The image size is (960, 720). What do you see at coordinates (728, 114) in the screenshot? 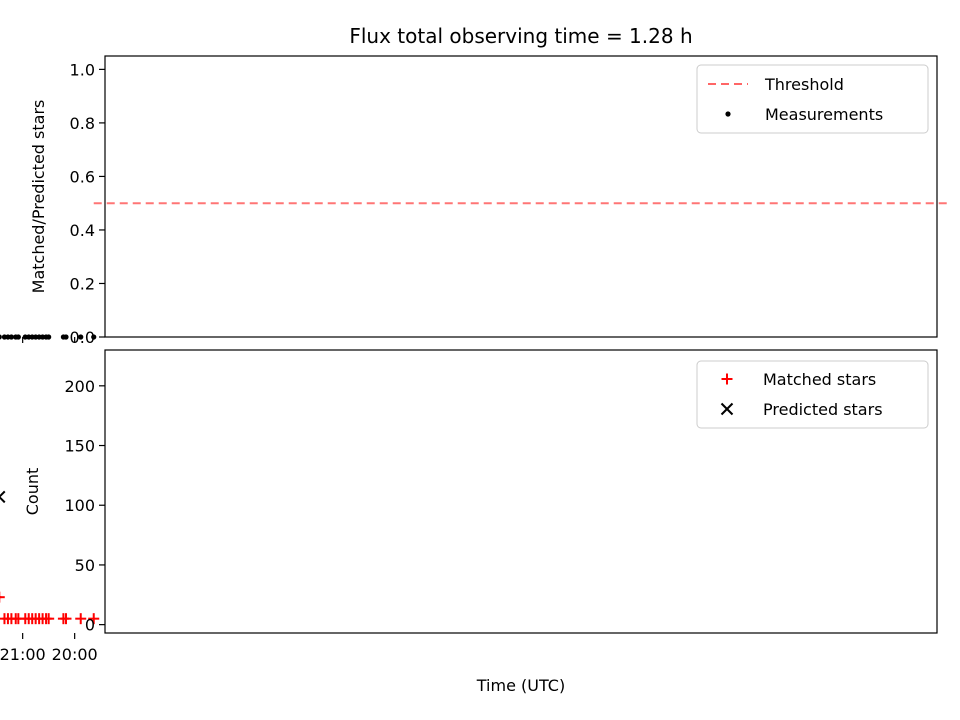
I see `legend-measurements-swatch` at bounding box center [728, 114].